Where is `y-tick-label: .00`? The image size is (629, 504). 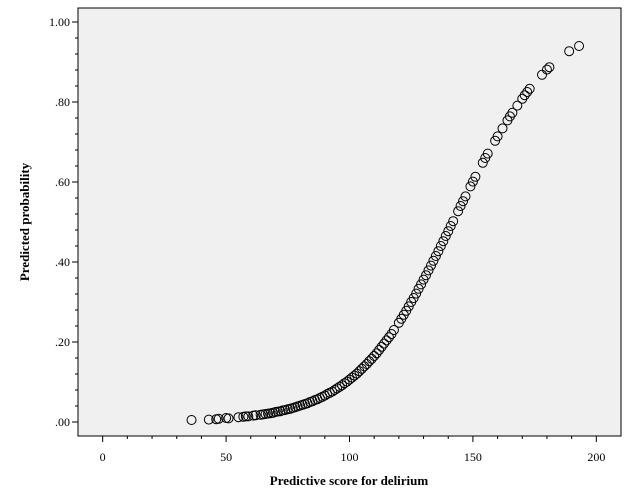
y-tick-label: .00 is located at coordinates (62, 422).